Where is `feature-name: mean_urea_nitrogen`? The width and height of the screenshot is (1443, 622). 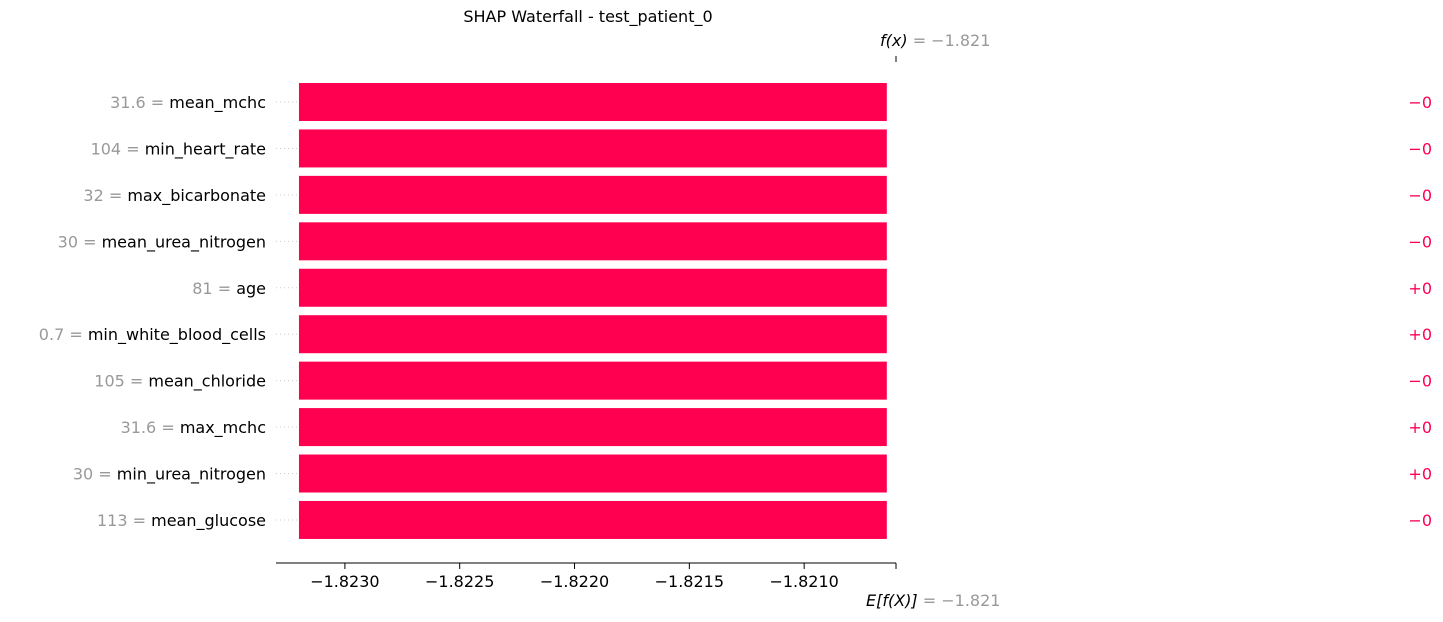 feature-name: mean_urea_nitrogen is located at coordinates (184, 242).